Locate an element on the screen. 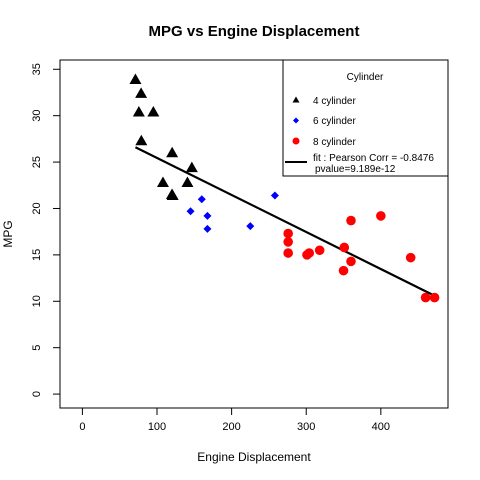 This screenshot has width=480, height=480. y-tick-label: 5 is located at coordinates (37, 348).